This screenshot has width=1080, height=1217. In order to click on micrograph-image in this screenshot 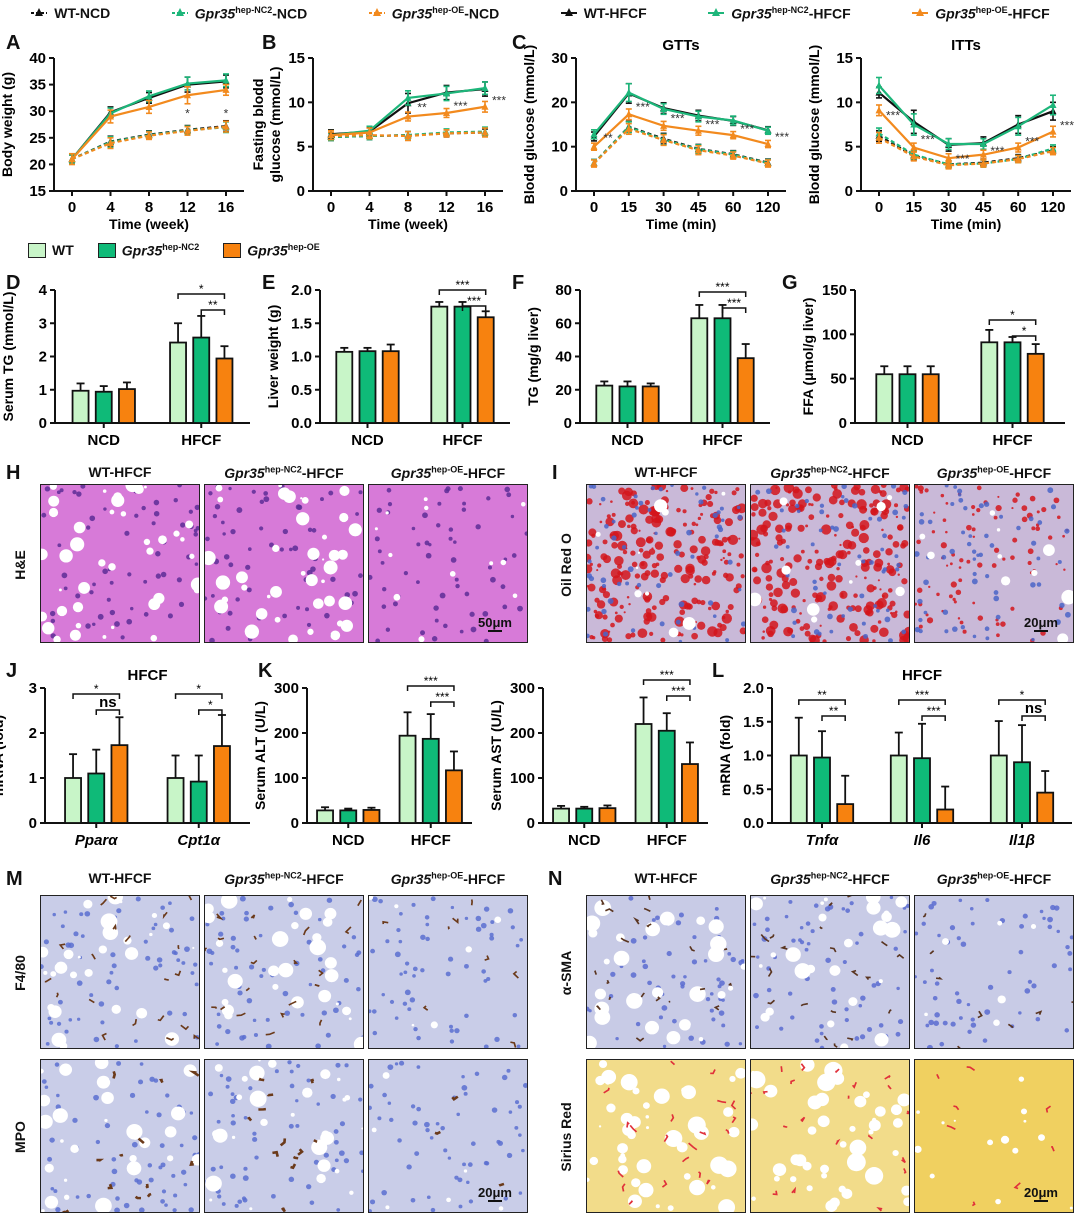, I will do `click(120, 972)`.